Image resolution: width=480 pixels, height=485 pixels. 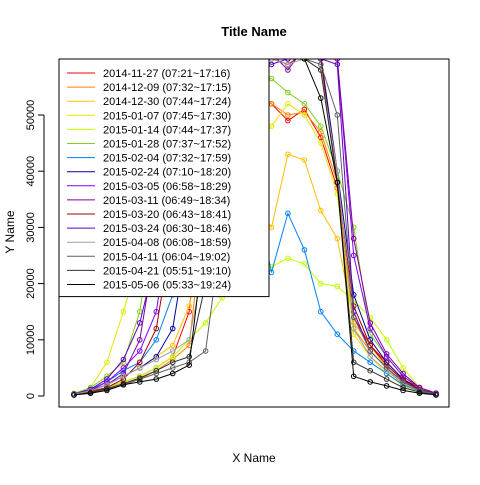 I want to click on legend-entry: 2015-03-24 (06:30~18:46), so click(x=167, y=229).